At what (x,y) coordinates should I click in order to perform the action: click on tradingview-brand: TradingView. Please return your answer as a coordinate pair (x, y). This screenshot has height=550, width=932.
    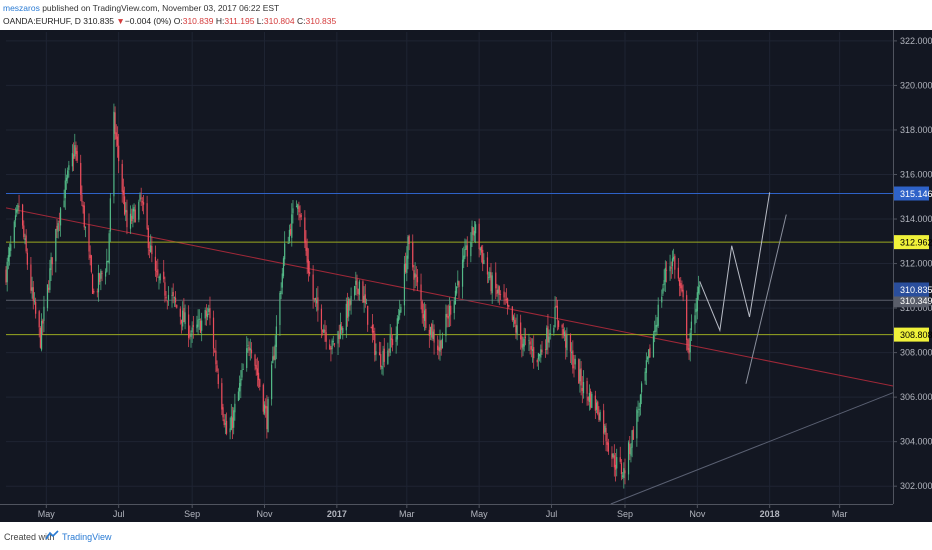
    Looking at the image, I should click on (87, 537).